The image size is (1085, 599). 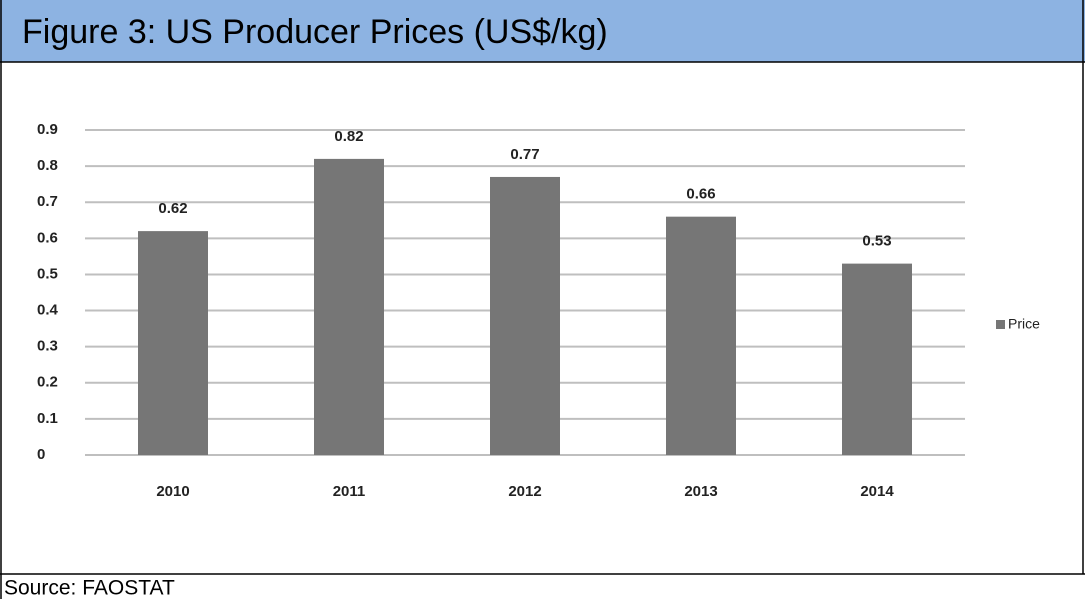 What do you see at coordinates (47, 346) in the screenshot?
I see `y-tick-label: 0.3` at bounding box center [47, 346].